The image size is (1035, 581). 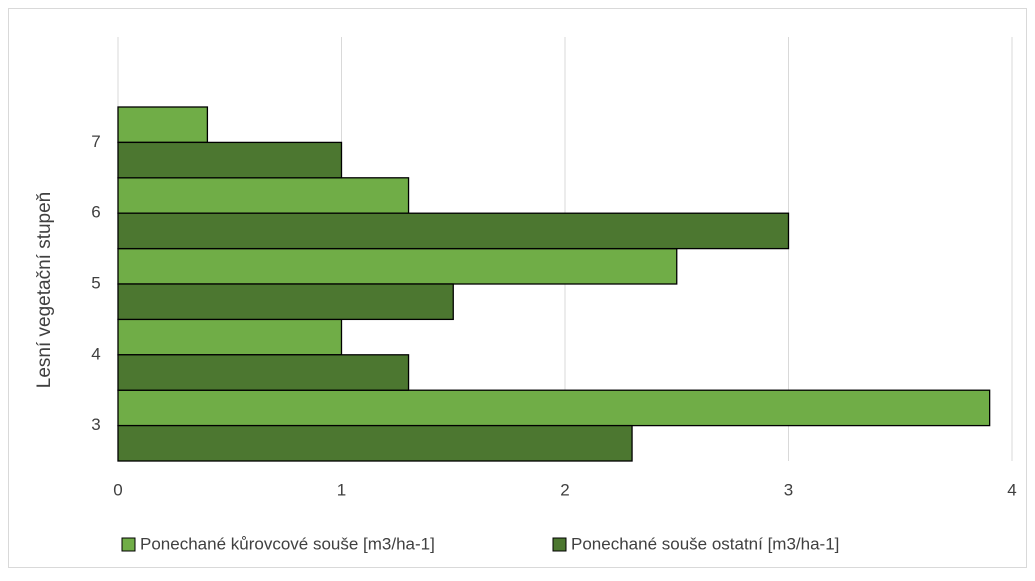 I want to click on y-axis-label: Lesní vegetační stupeň, so click(x=44, y=290).